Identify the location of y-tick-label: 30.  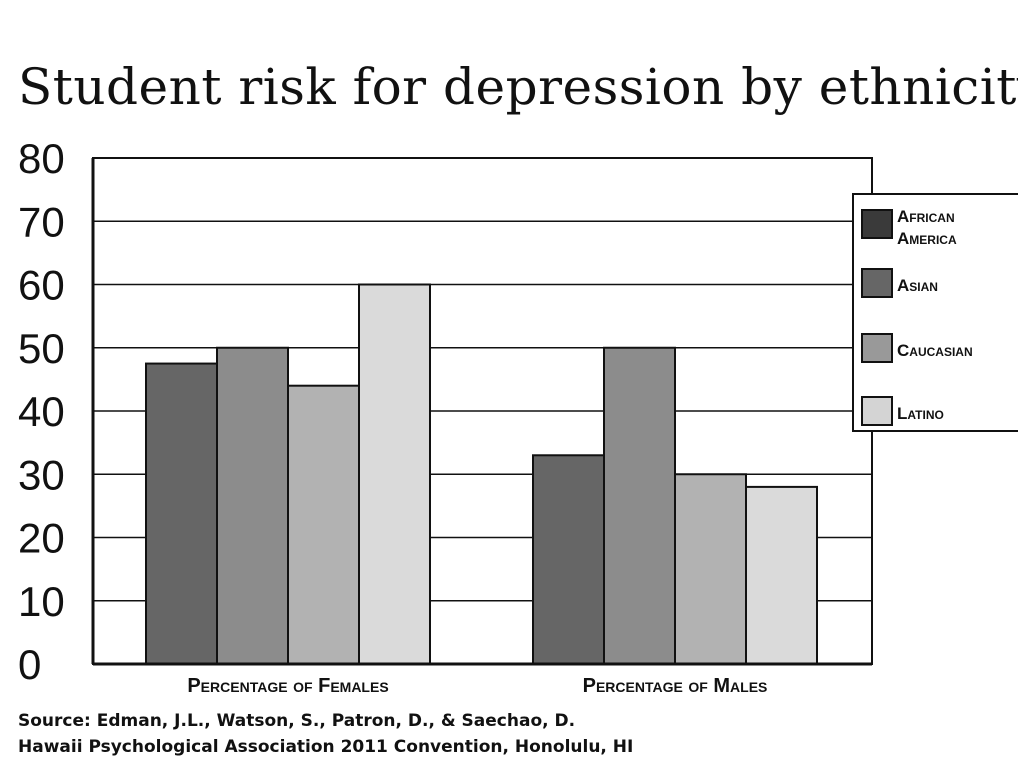
(41, 474).